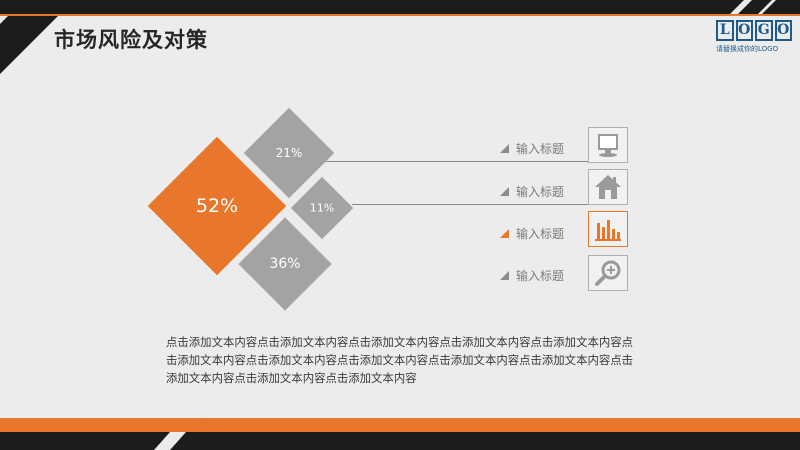 The height and width of the screenshot is (450, 800). What do you see at coordinates (747, 49) in the screenshot?
I see `logo-subtitle: 请替换成你的LOGO` at bounding box center [747, 49].